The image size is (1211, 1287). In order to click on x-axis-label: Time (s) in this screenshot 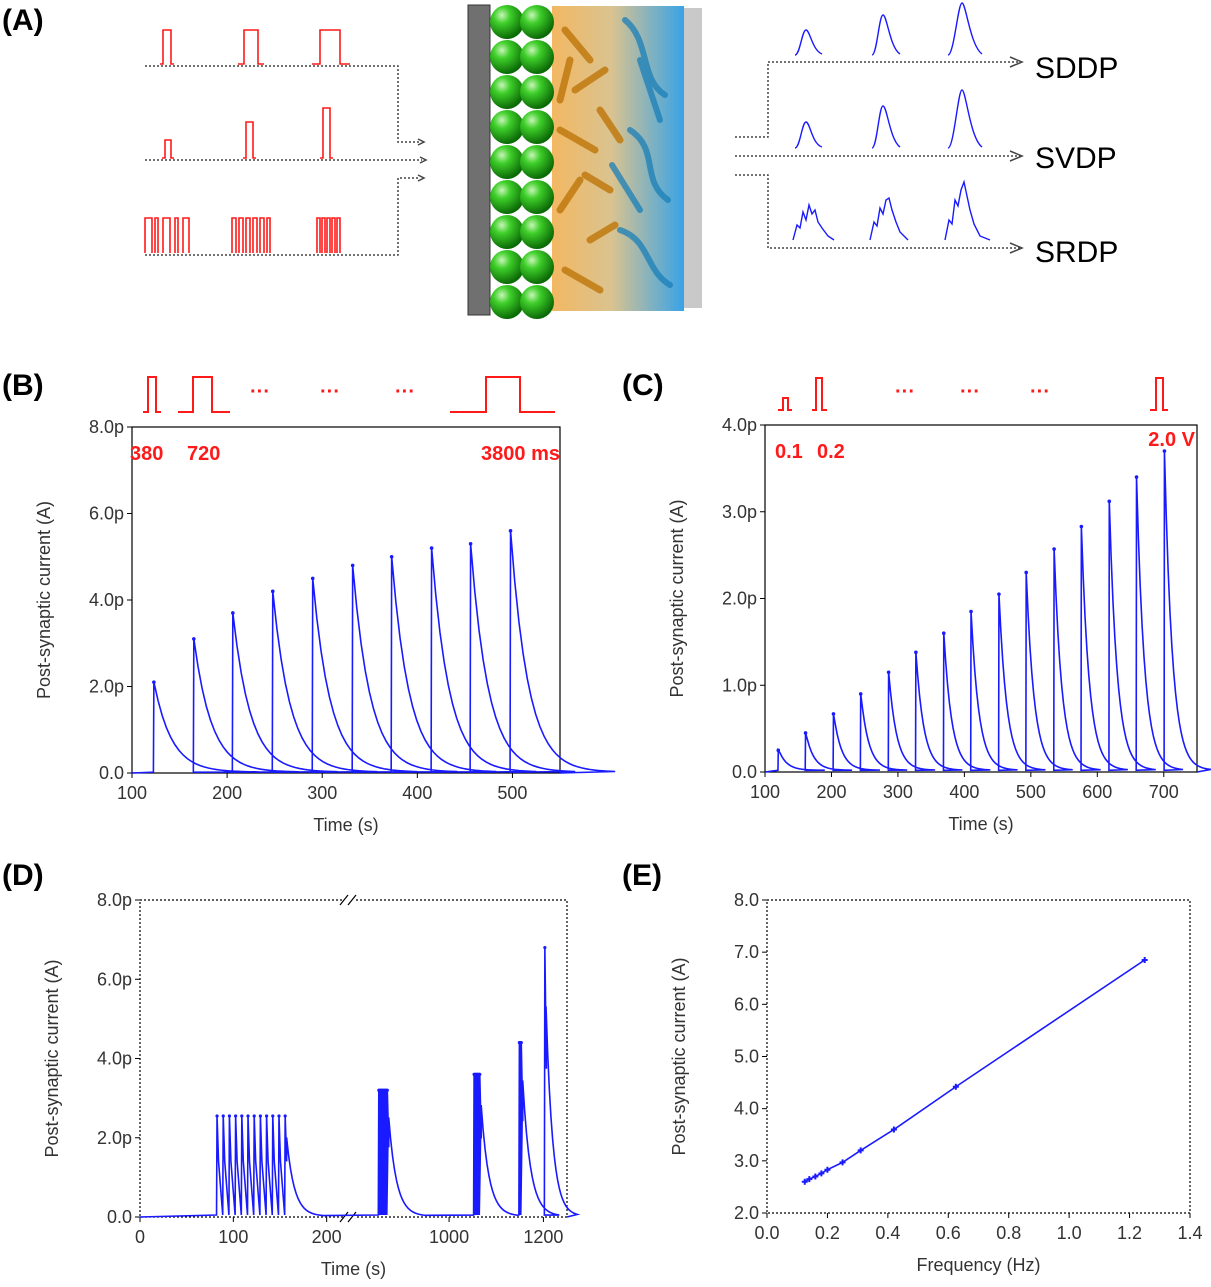, I will do `click(353, 1269)`.